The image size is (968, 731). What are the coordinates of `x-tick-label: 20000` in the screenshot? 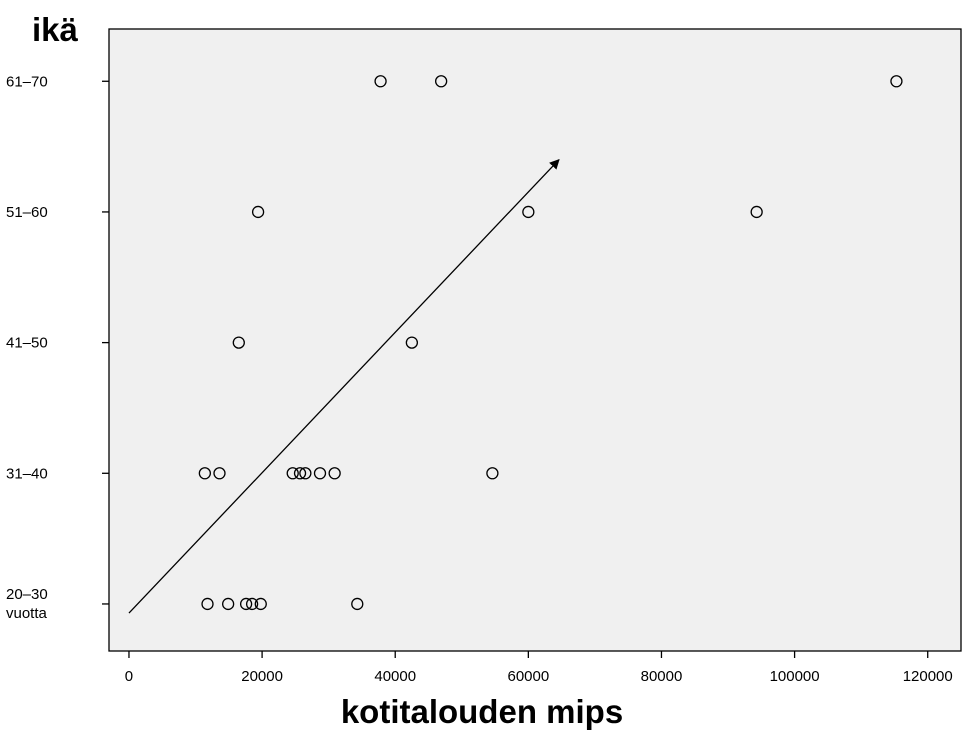 It's located at (262, 676).